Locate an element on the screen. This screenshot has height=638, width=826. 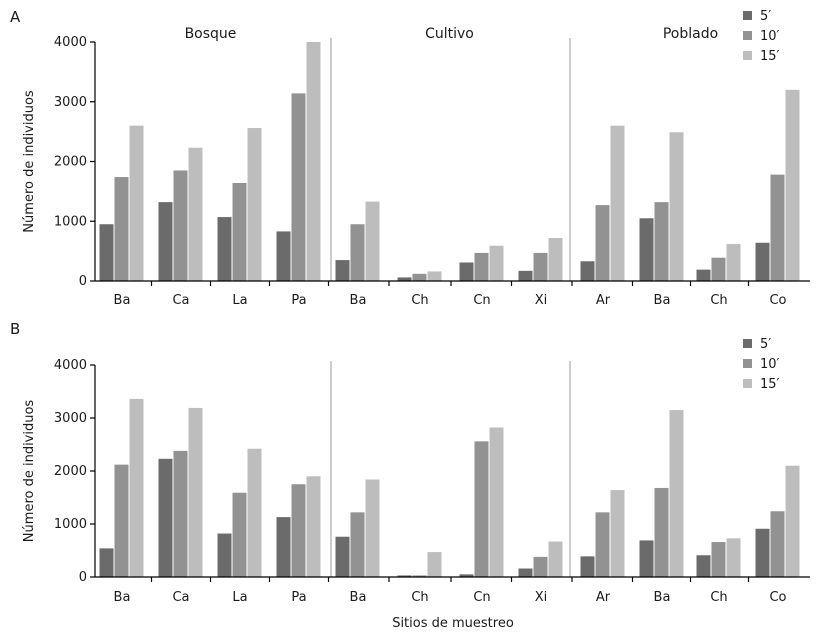
bar-a-la-s2 is located at coordinates (254, 204).